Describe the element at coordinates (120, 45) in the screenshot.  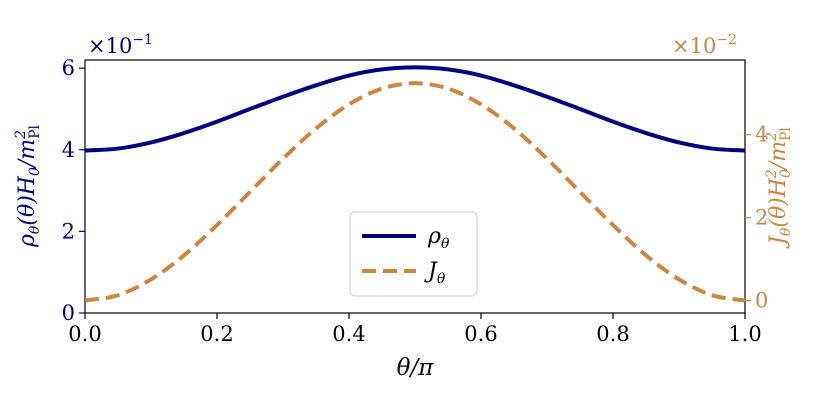
I see `left-axis-multiplier: ×10⁻¹` at that location.